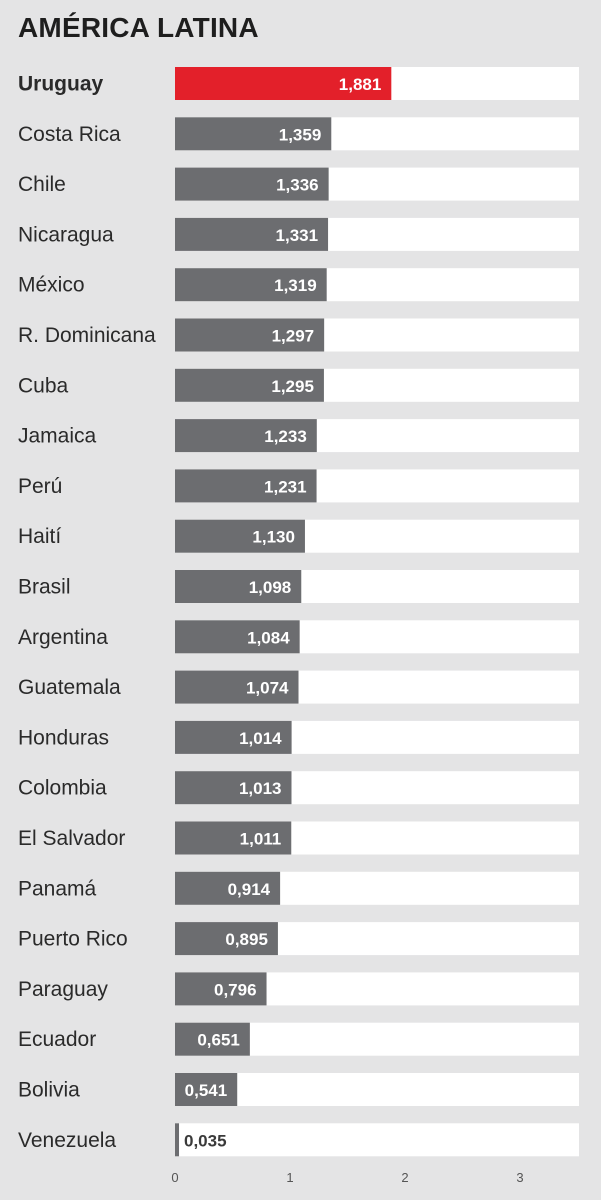 This screenshot has height=1200, width=601. Describe the element at coordinates (71, 838) in the screenshot. I see `category-label: El Salvador` at that location.